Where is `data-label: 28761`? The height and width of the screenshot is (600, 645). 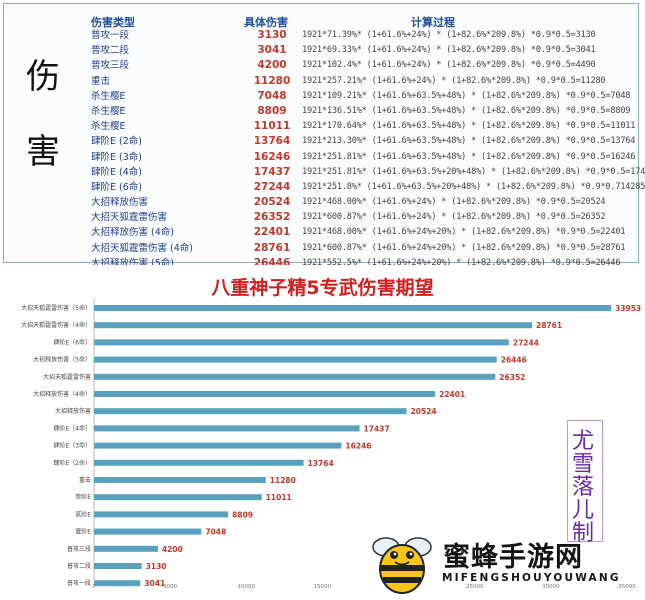
data-label: 28761 is located at coordinates (549, 325).